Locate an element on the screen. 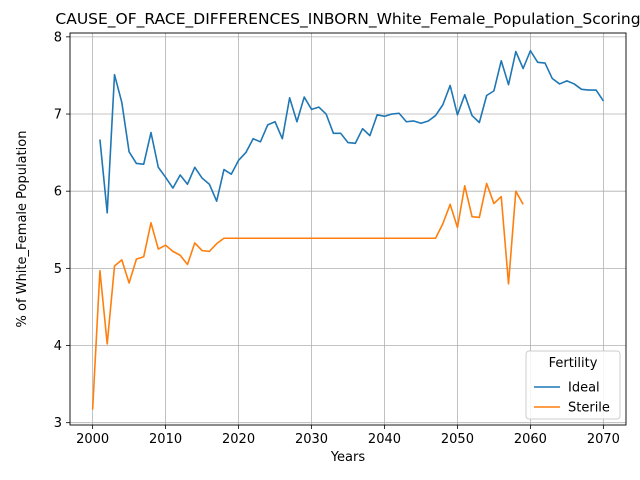  legend-box is located at coordinates (573, 385).